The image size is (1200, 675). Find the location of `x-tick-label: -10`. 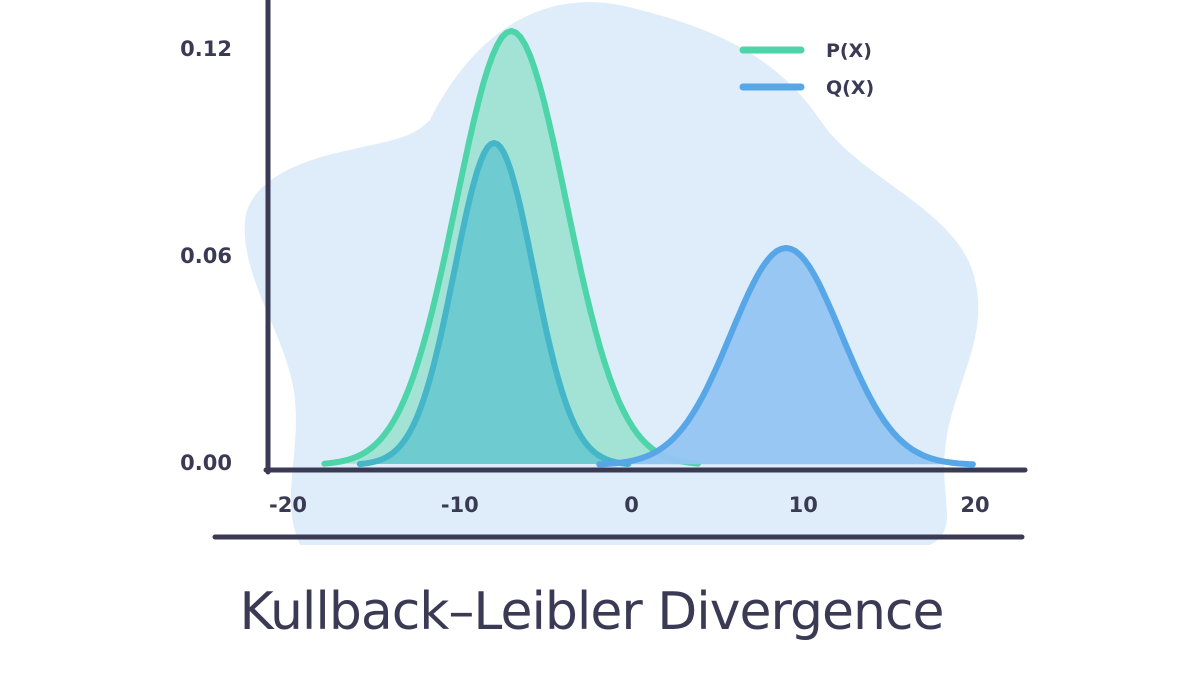

x-tick-label: -10 is located at coordinates (460, 505).